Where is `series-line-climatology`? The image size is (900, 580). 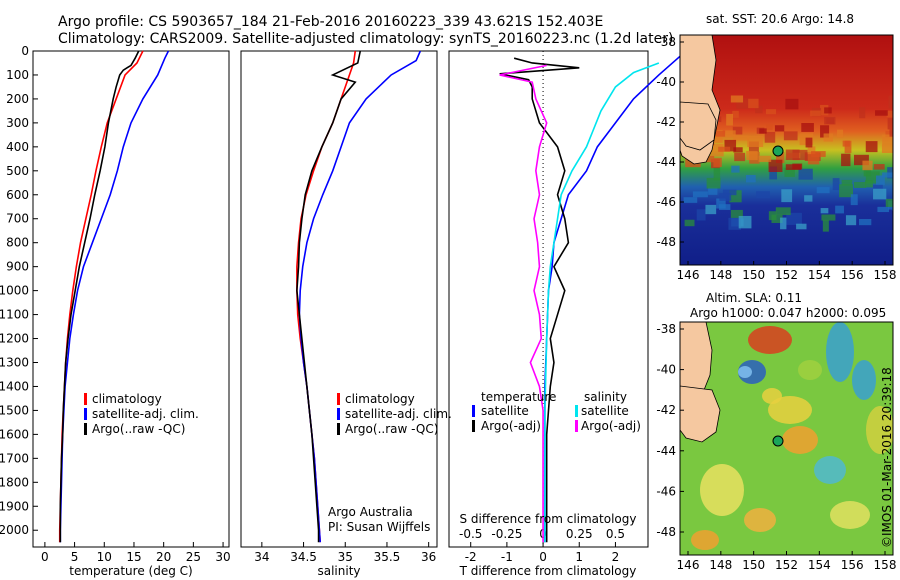
series-line-climatology is located at coordinates (326, 296).